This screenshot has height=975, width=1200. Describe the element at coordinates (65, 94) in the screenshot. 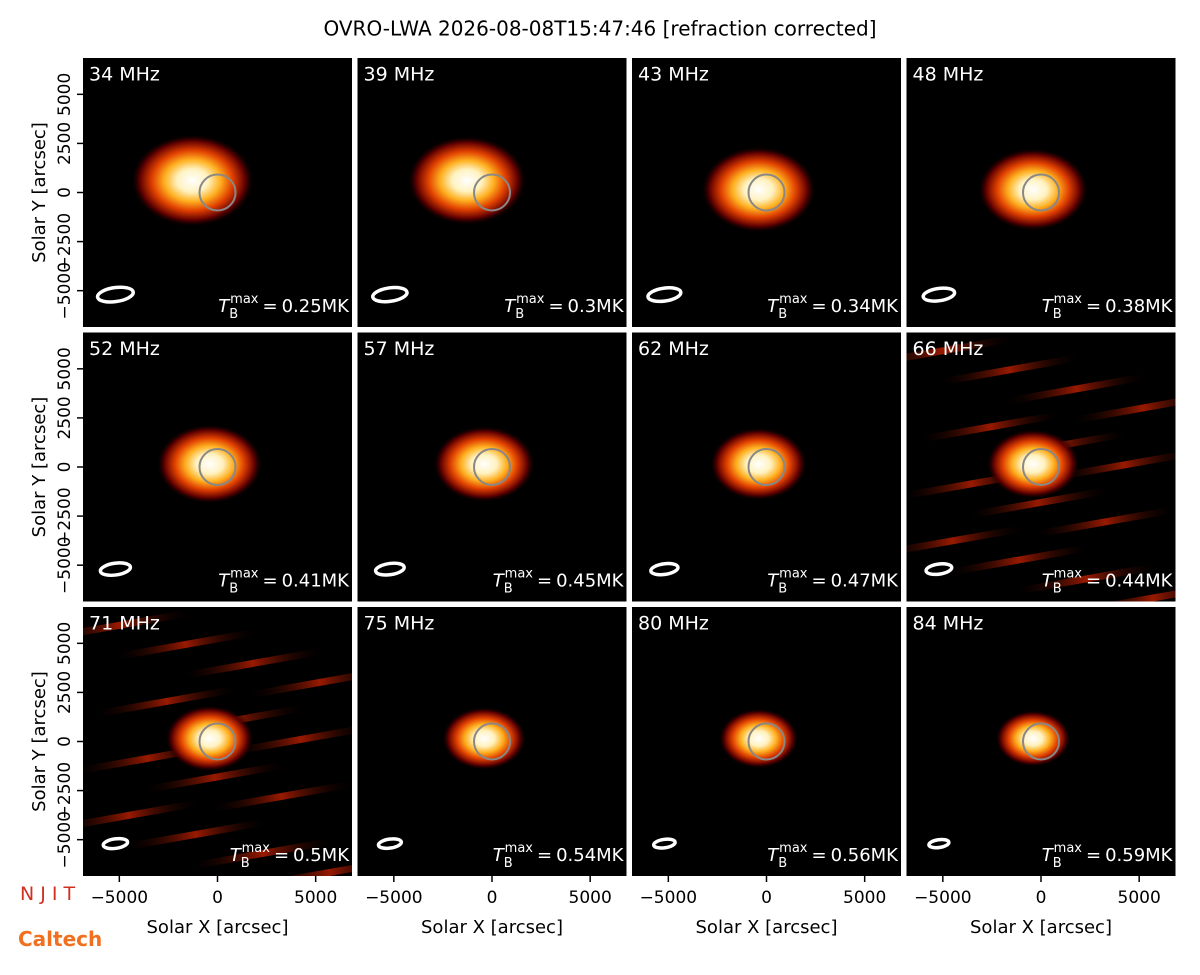

I see `y-tick-label: 5000` at that location.